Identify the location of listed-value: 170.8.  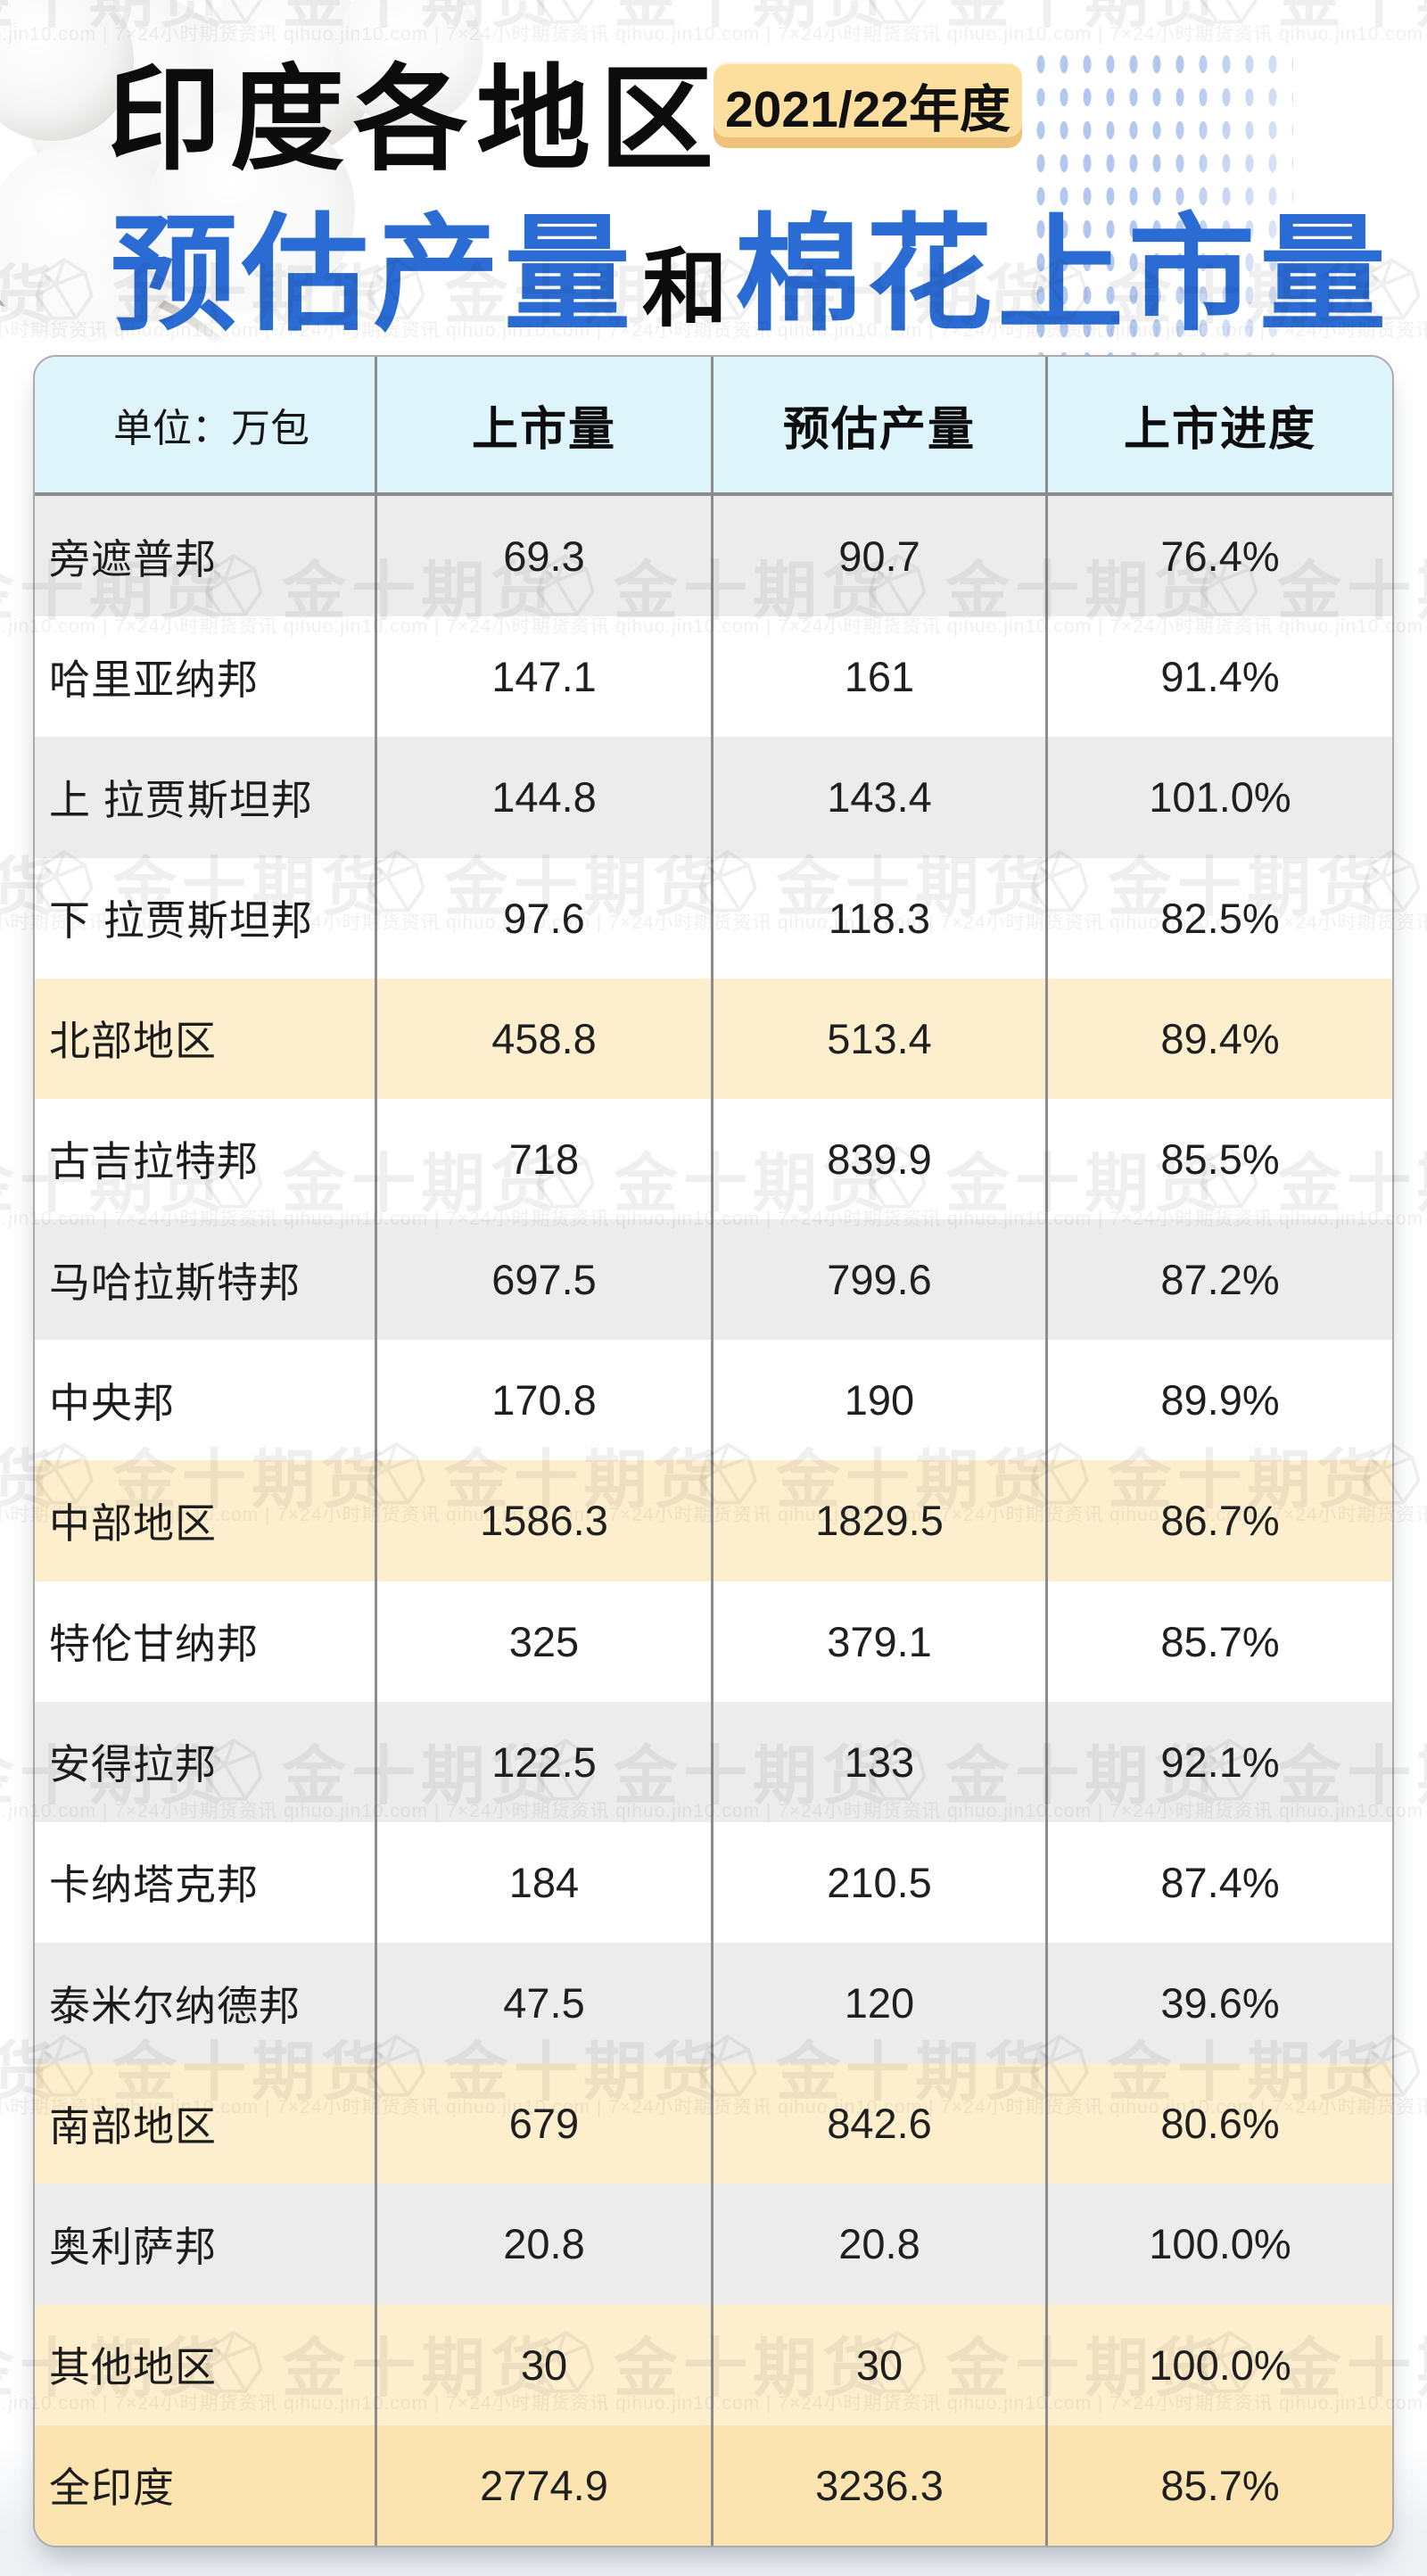
(543, 1401).